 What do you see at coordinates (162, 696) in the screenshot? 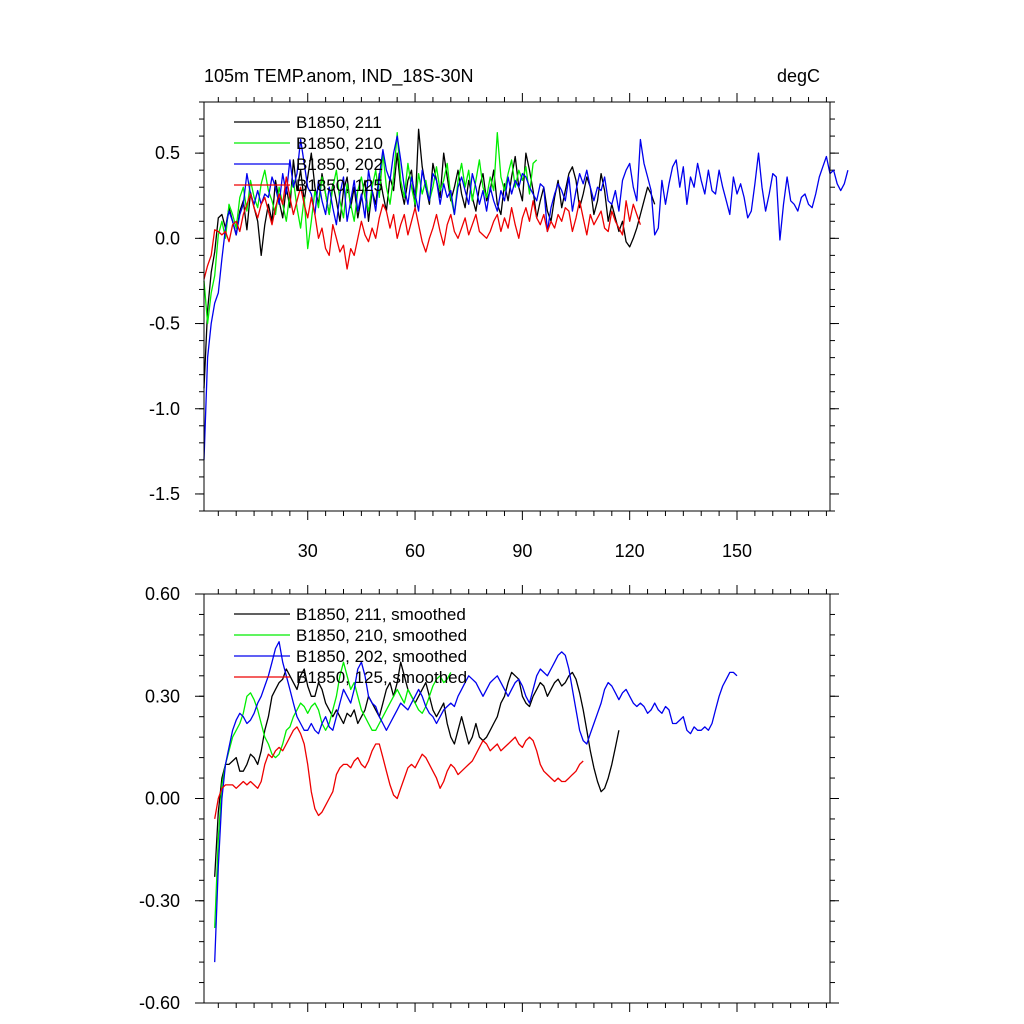
I see `y-tick-label: 0.30` at bounding box center [162, 696].